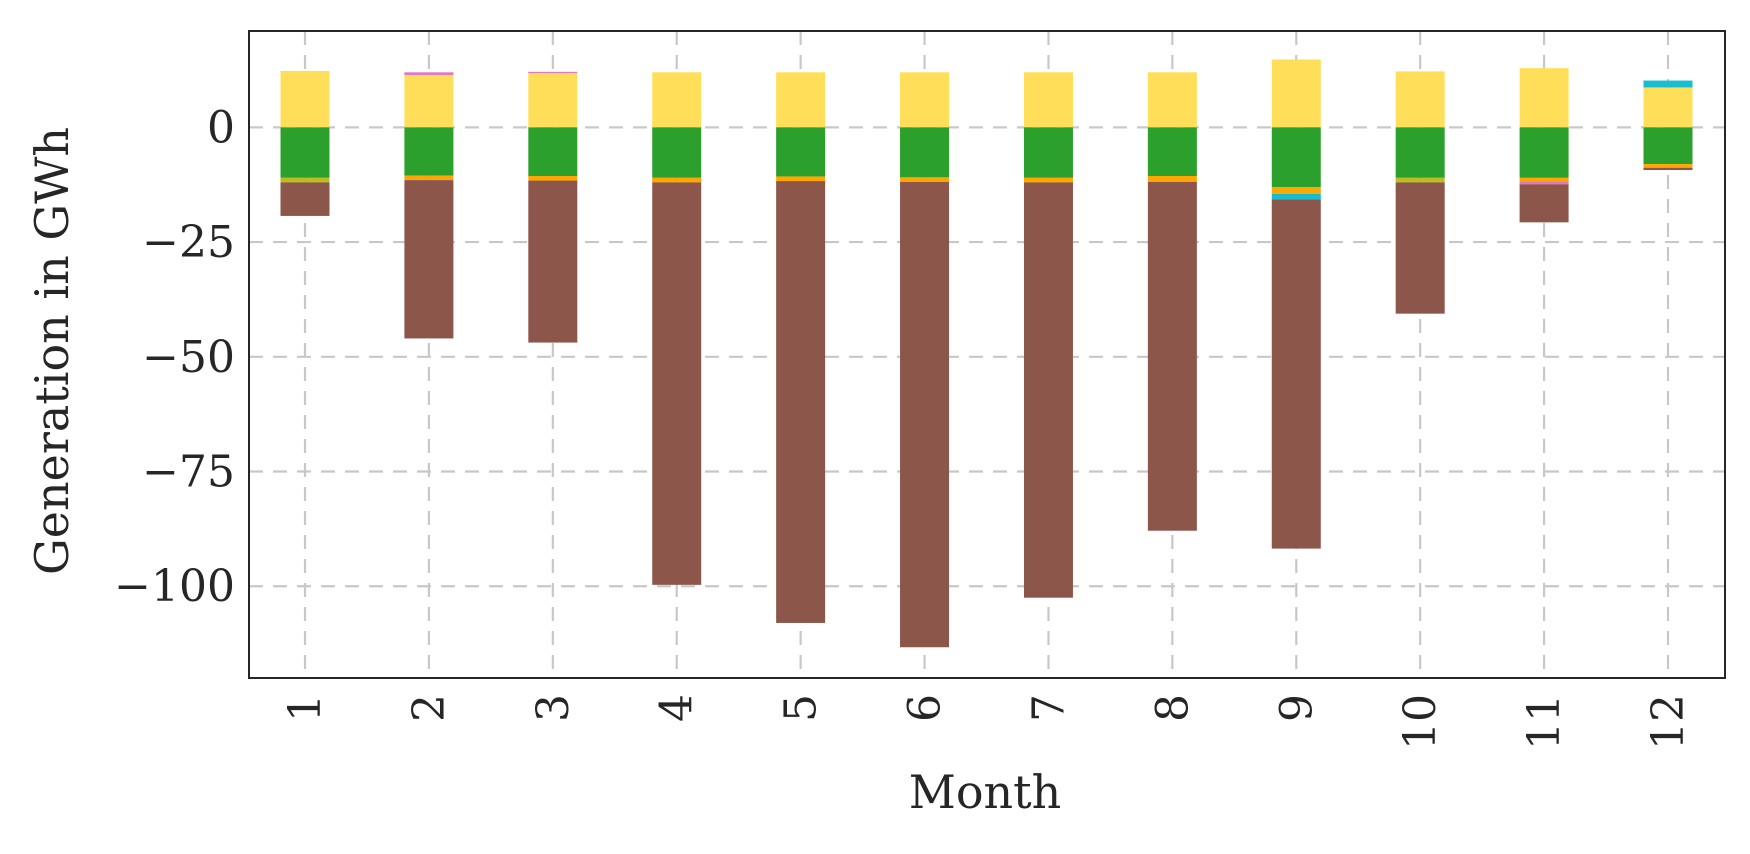 The image size is (1750, 854). Describe the element at coordinates (801, 708) in the screenshot. I see `x-tick-label: 5` at that location.